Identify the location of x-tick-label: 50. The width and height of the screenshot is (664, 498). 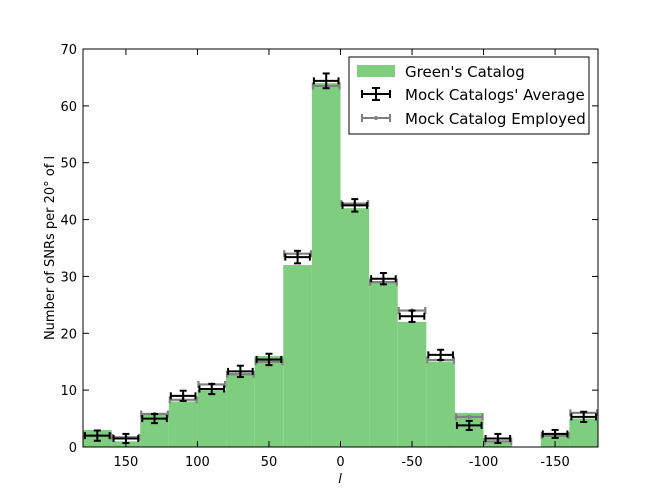
(269, 462).